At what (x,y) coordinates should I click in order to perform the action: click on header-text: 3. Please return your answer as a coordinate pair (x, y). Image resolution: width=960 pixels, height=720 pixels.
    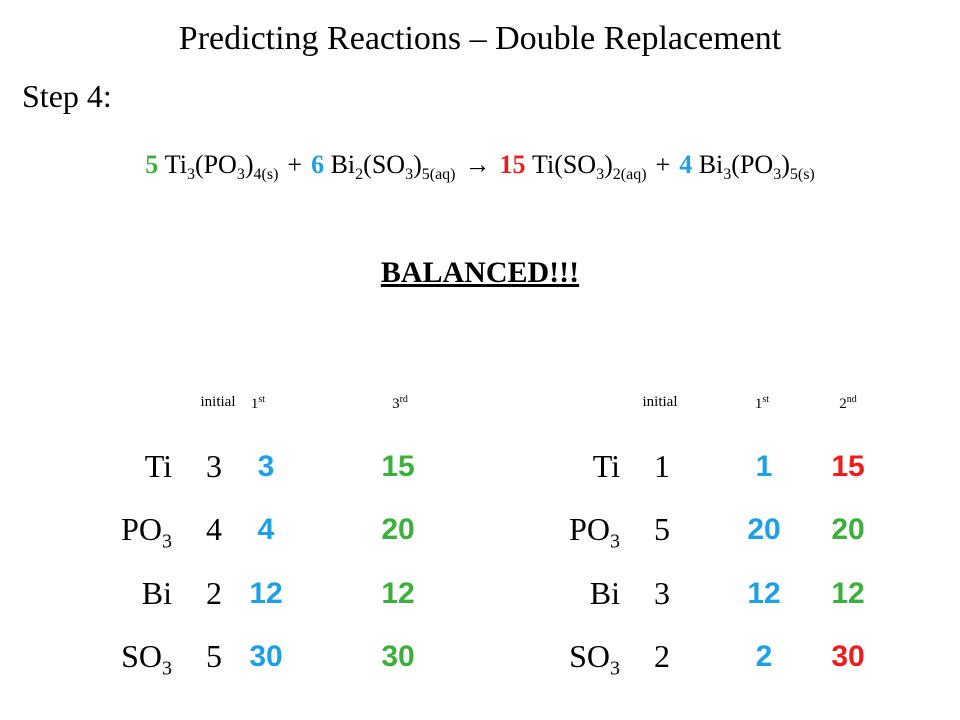
    Looking at the image, I should click on (396, 404).